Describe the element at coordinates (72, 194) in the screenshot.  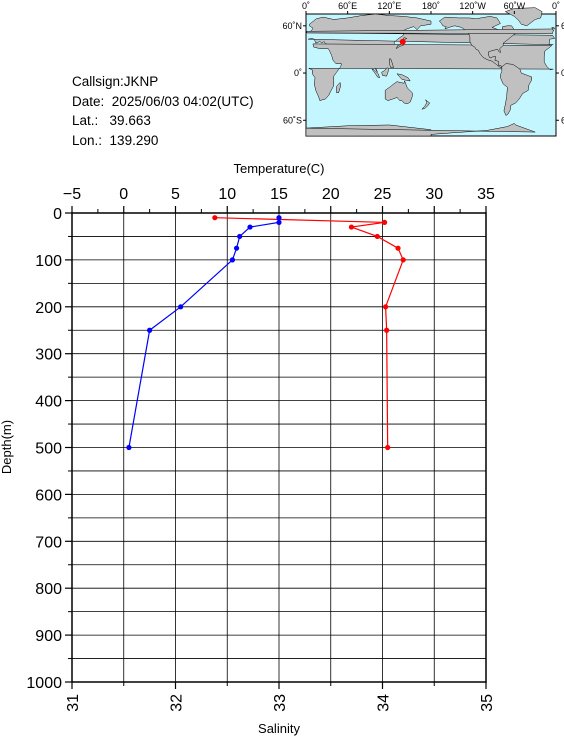
I see `temperature-tick-label: −5` at that location.